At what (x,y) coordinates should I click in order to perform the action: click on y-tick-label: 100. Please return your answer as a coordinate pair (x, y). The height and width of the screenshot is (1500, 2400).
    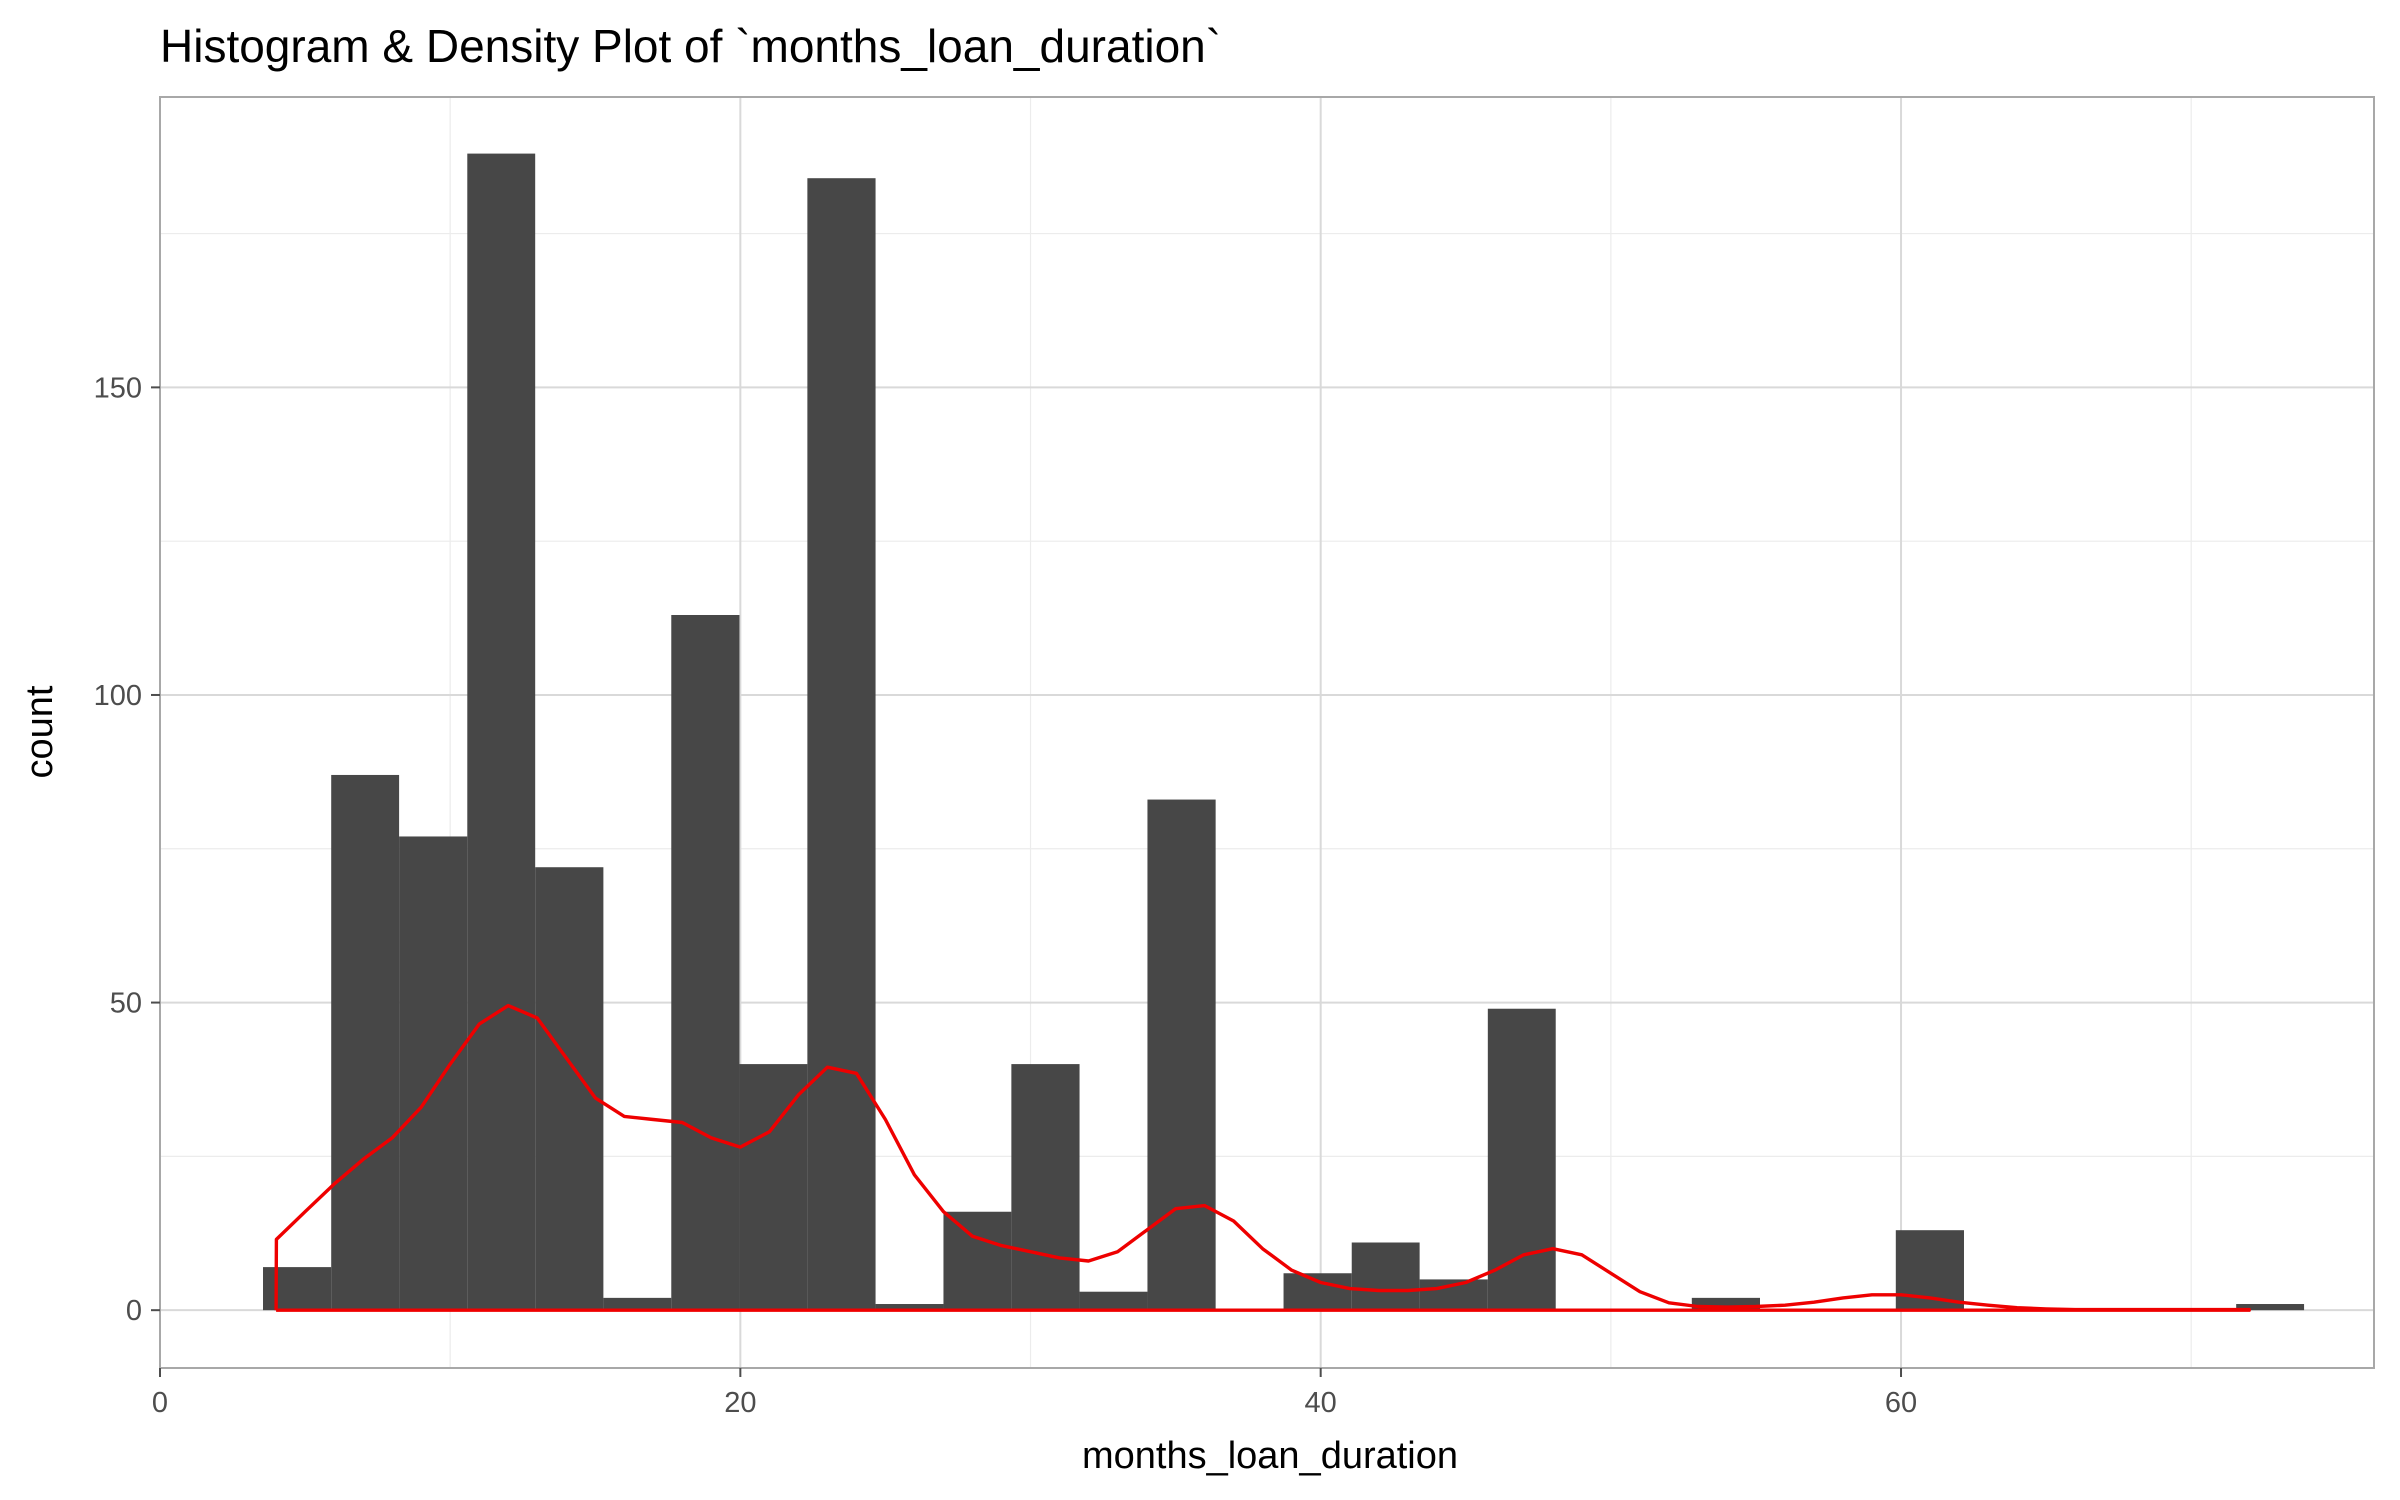
    Looking at the image, I should click on (118, 696).